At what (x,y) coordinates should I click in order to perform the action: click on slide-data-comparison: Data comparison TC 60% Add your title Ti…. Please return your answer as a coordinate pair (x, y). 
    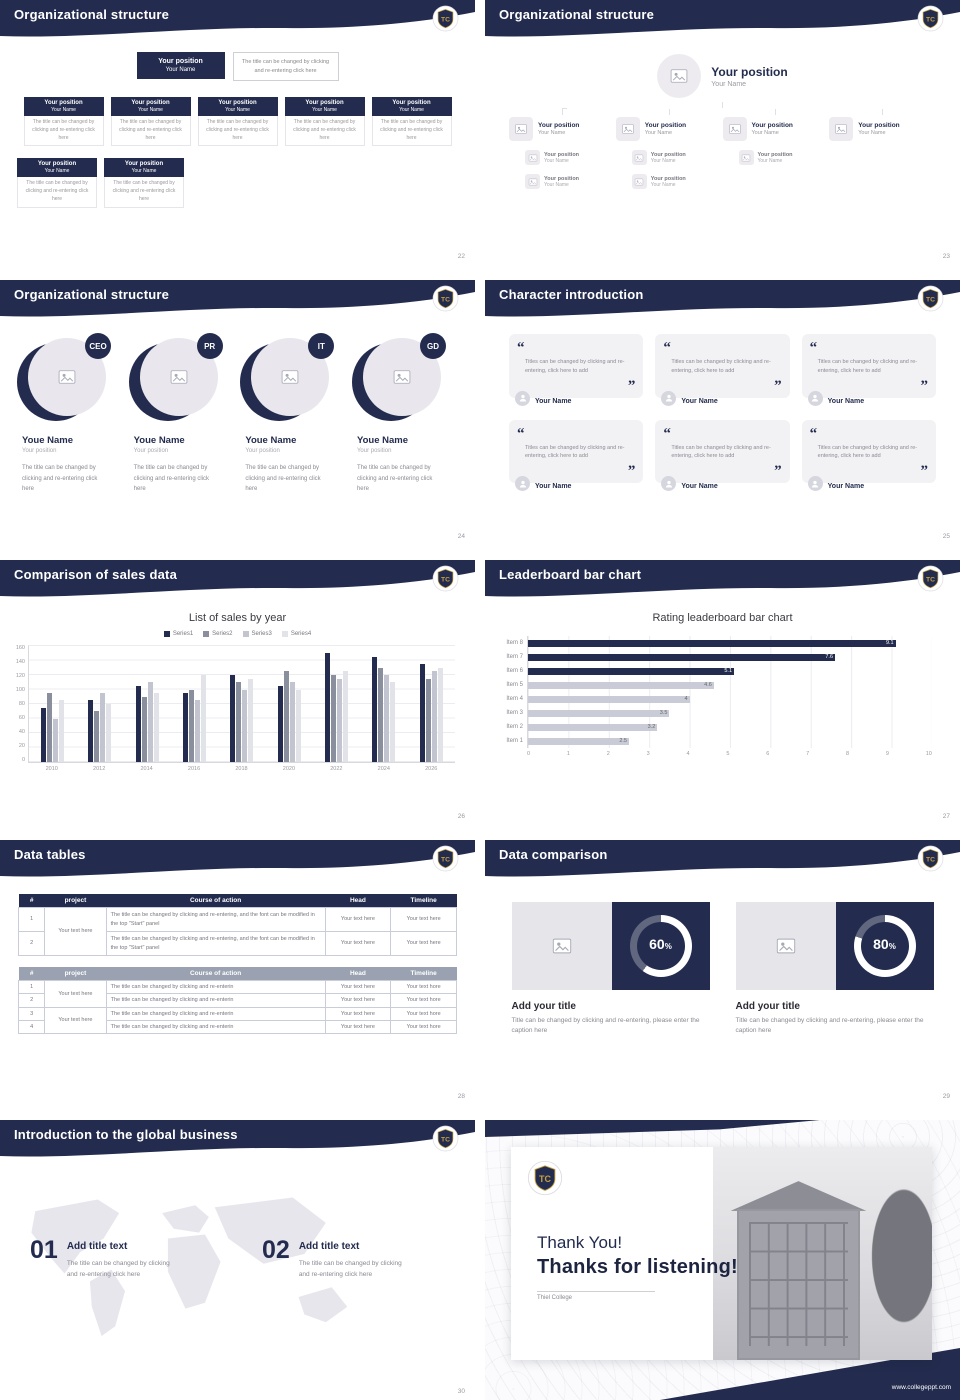
    Looking at the image, I should click on (722, 972).